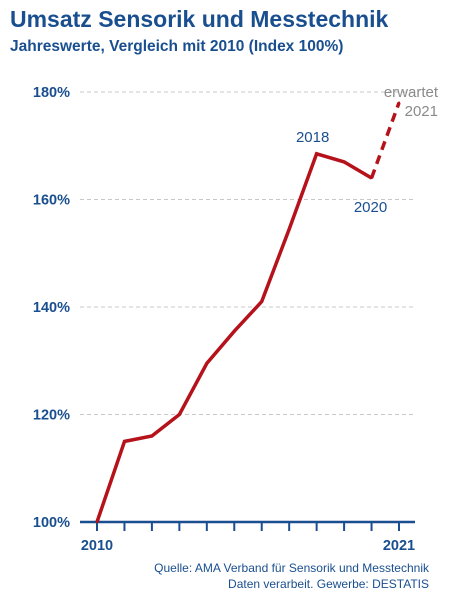  Describe the element at coordinates (385, 140) in the screenshot. I see `series-line-expected` at that location.